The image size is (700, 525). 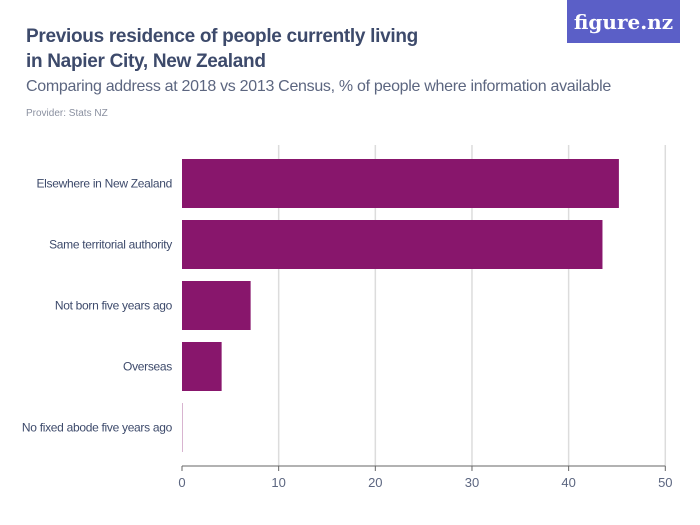 What do you see at coordinates (147, 367) in the screenshot?
I see `category-label: Overseas` at bounding box center [147, 367].